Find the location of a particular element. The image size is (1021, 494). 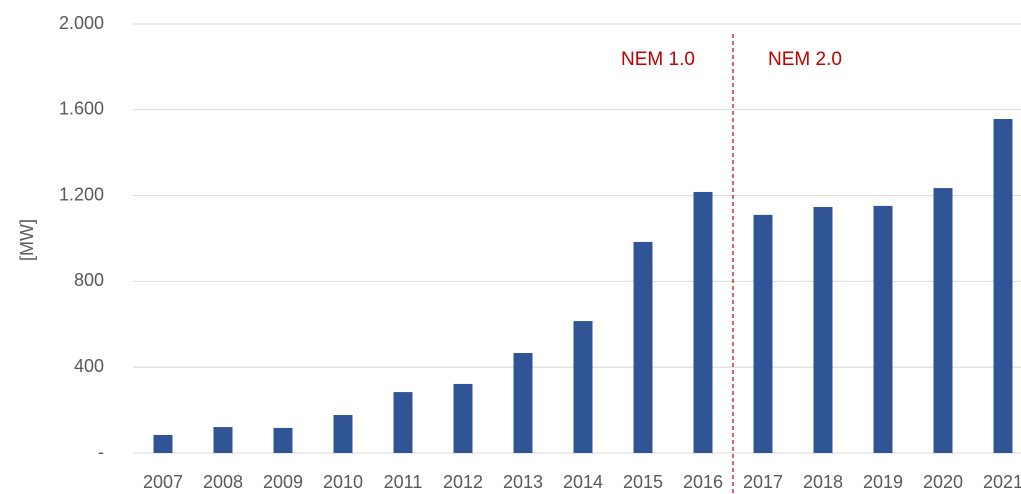

y-axis-label: [MW] is located at coordinates (27, 240).